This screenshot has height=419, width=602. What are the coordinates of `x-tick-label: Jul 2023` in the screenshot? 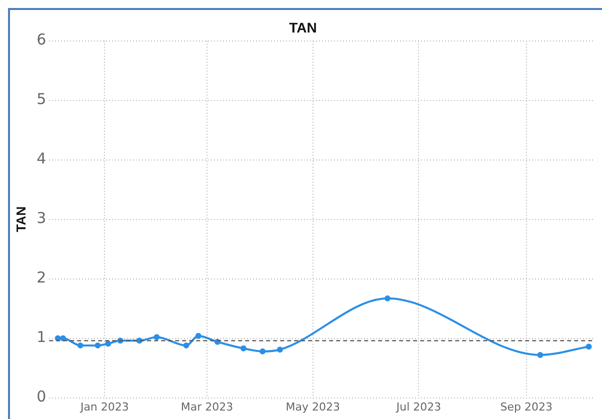 It's located at (418, 407).